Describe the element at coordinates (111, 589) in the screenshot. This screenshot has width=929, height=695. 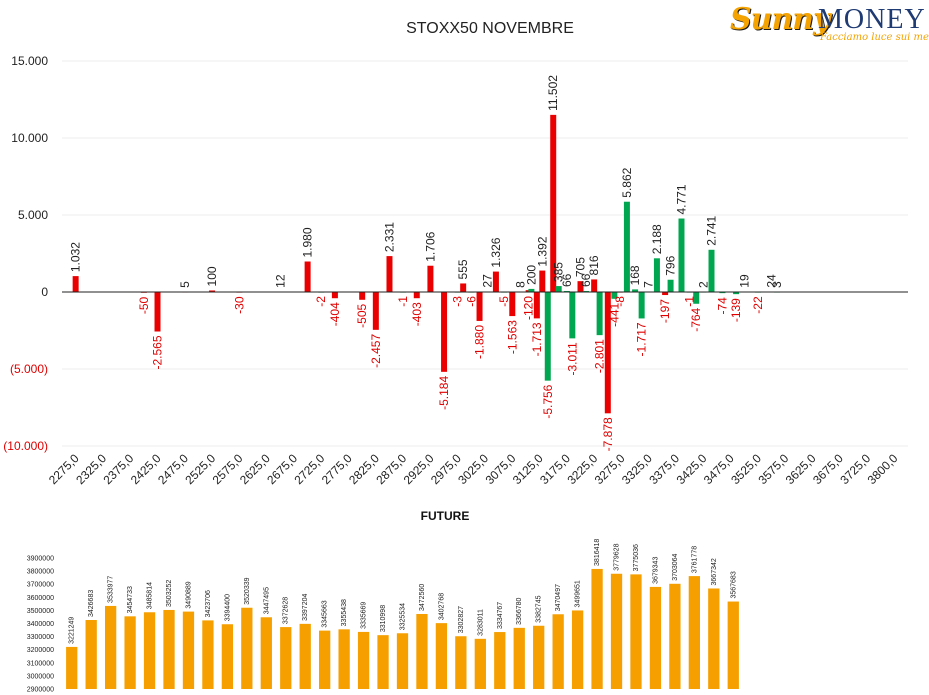
I see `future-data-label: 3533977` at that location.